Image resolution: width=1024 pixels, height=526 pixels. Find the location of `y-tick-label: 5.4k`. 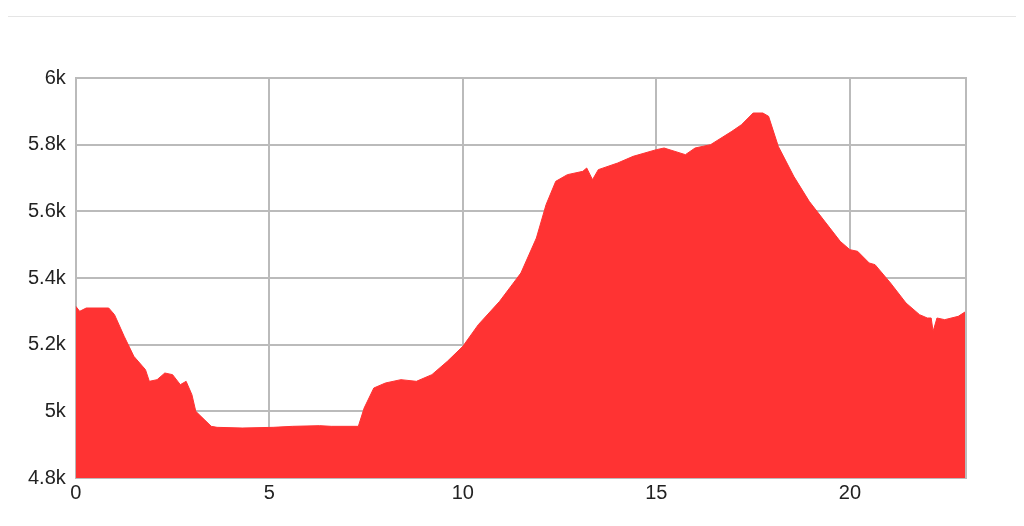

y-tick-label: 5.4k is located at coordinates (47, 276).